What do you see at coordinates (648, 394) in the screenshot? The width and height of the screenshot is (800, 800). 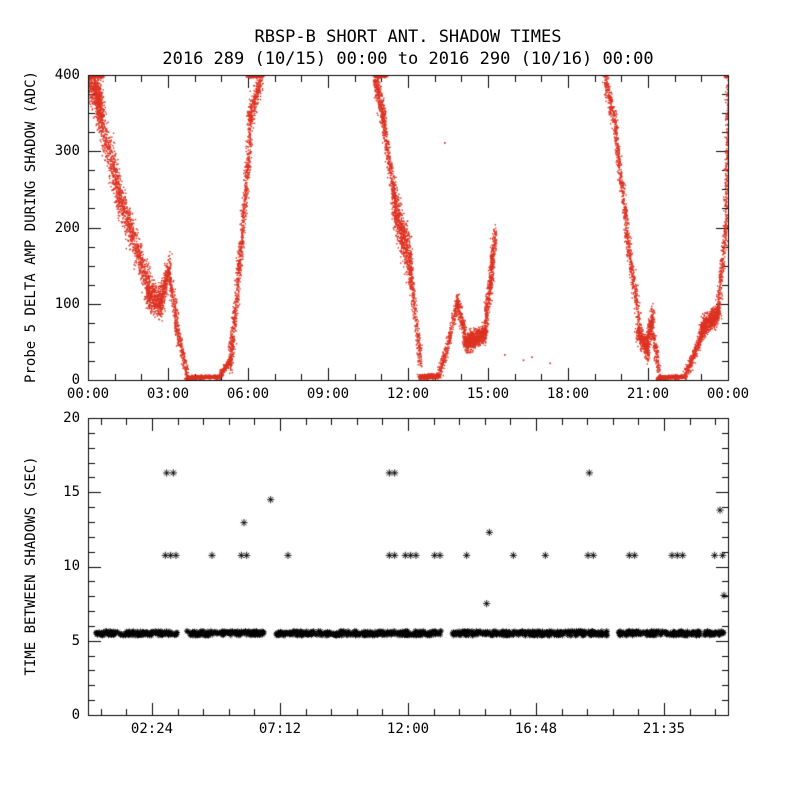 I see `top-x-tick-label: 21:00` at bounding box center [648, 394].